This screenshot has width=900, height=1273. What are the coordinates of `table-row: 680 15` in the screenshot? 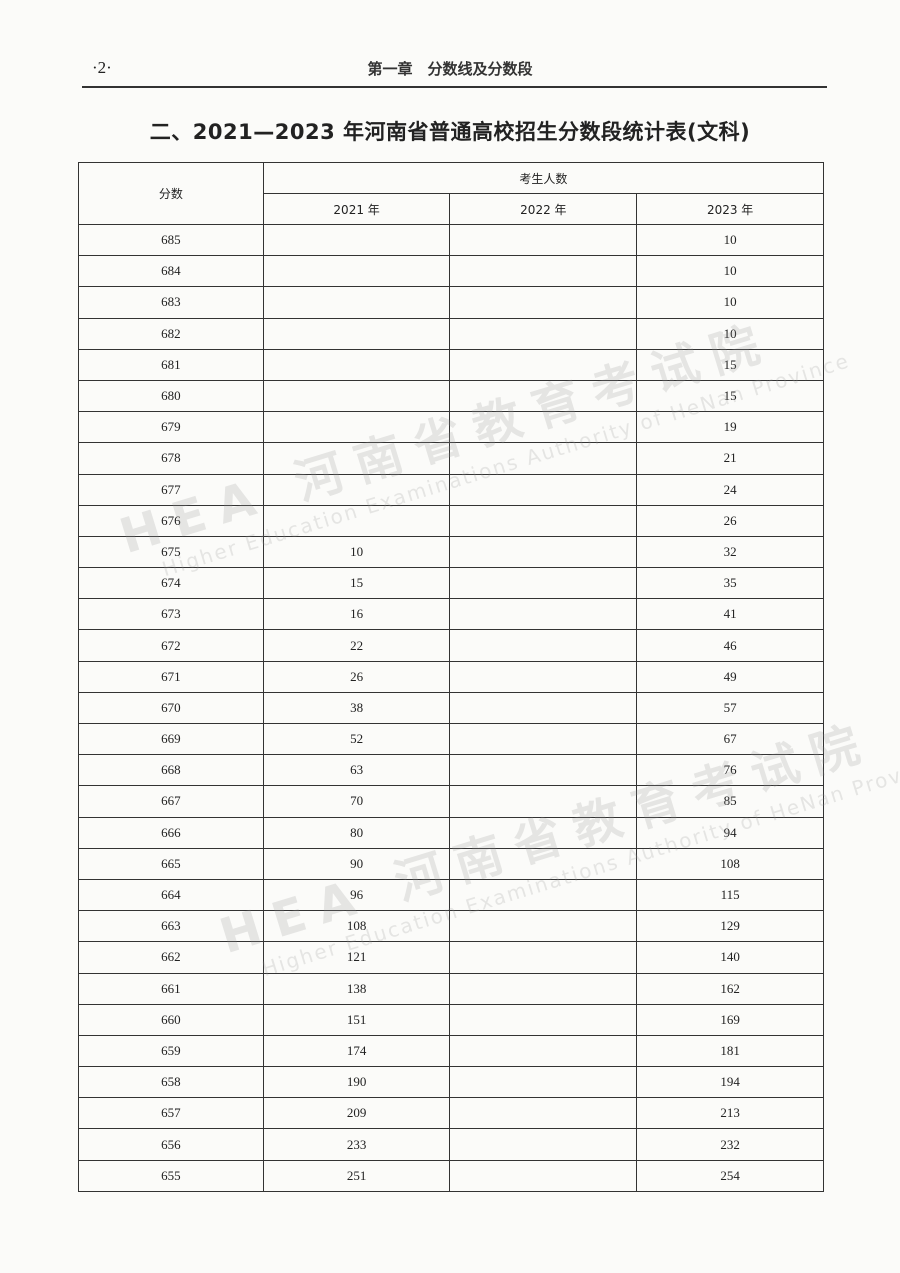 It's located at (451, 396).